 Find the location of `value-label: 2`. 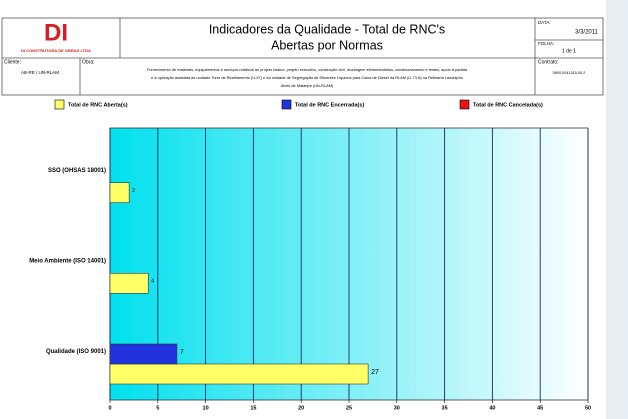

value-label: 2 is located at coordinates (133, 191).